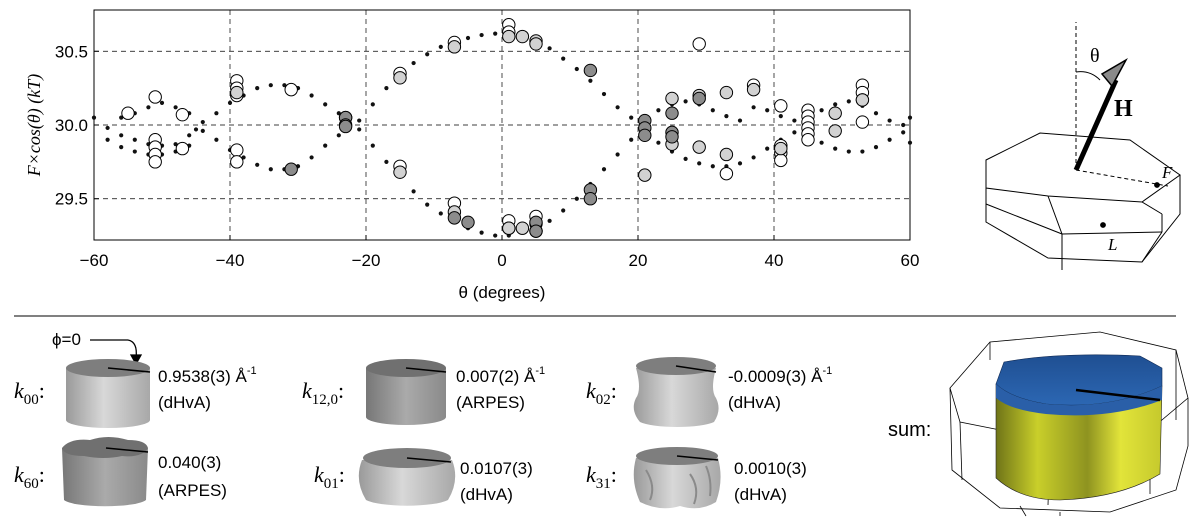 This screenshot has height=518, width=1192. What do you see at coordinates (502, 292) in the screenshot?
I see `x-axis-label: θ (degrees)` at bounding box center [502, 292].